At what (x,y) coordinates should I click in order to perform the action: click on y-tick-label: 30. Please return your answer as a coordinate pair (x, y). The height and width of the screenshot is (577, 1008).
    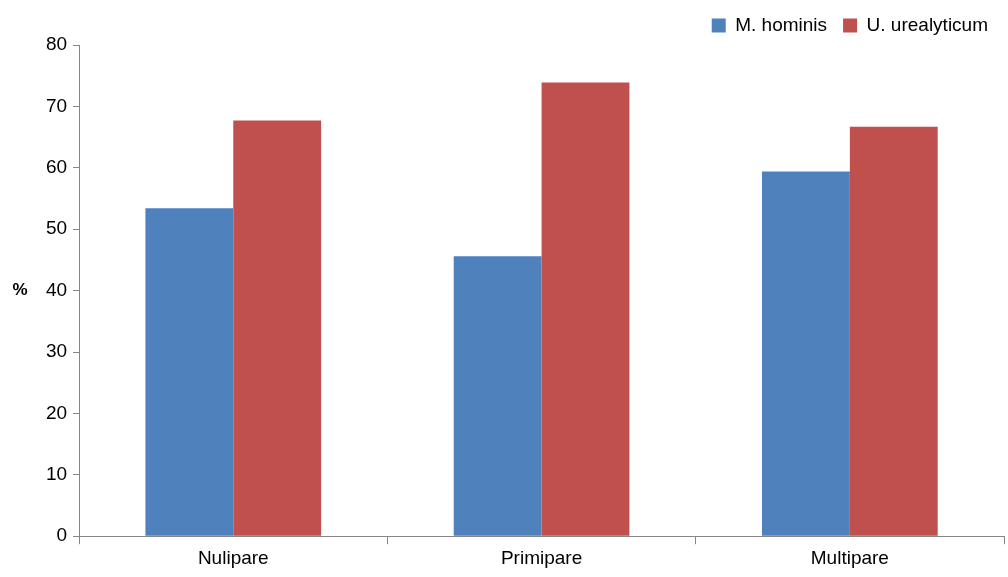
    Looking at the image, I should click on (56, 351).